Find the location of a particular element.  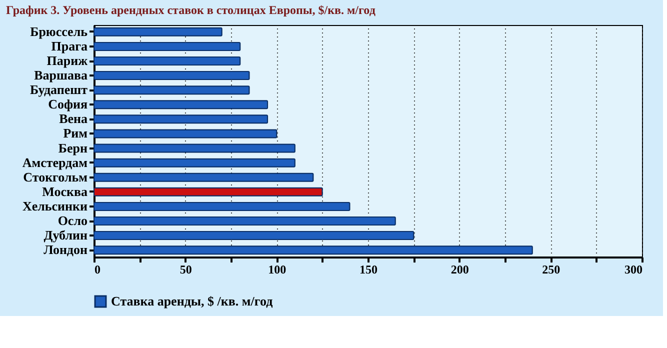

chart-title: График 3. Уровень арендных ставок в столицах Европы, $/кв. м/год is located at coordinates (191, 10).